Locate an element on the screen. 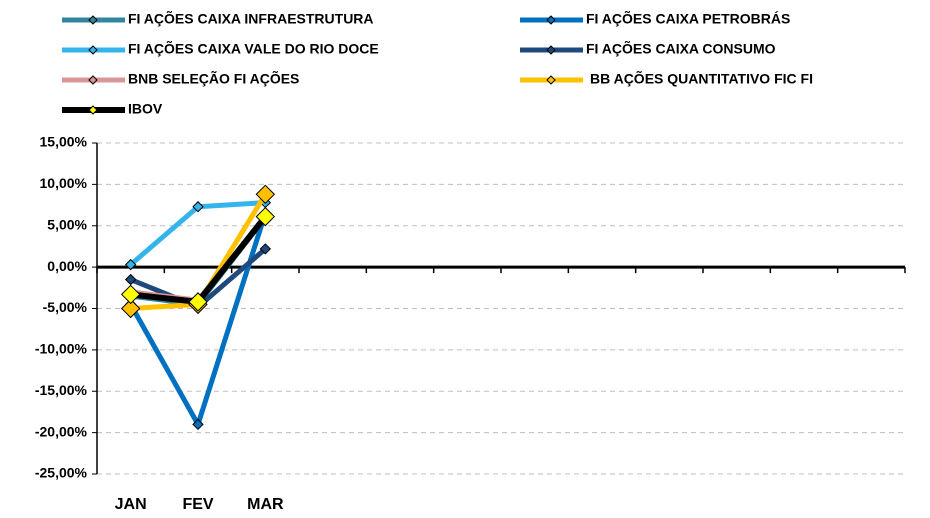 This screenshot has height=518, width=930. y-tick-label: -20,00% is located at coordinates (61, 431).